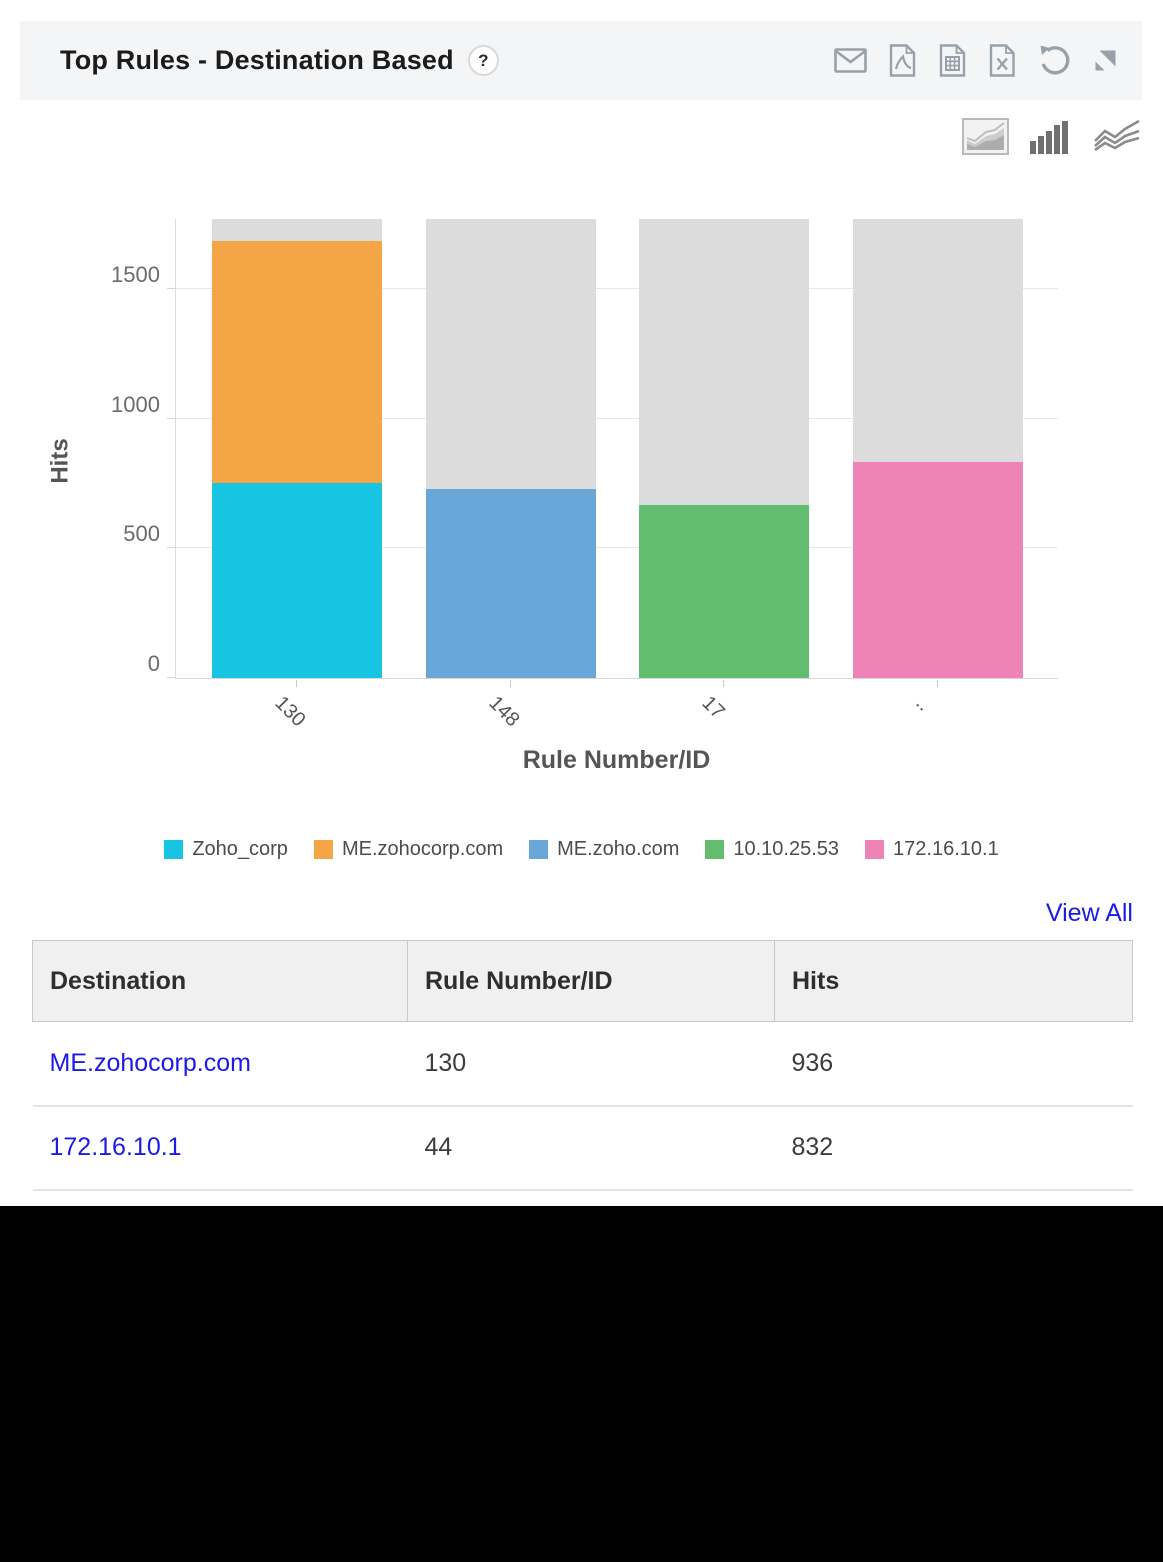  I want to click on widget-titlebar: Top Rules - Destination Based ?, so click(581, 60).